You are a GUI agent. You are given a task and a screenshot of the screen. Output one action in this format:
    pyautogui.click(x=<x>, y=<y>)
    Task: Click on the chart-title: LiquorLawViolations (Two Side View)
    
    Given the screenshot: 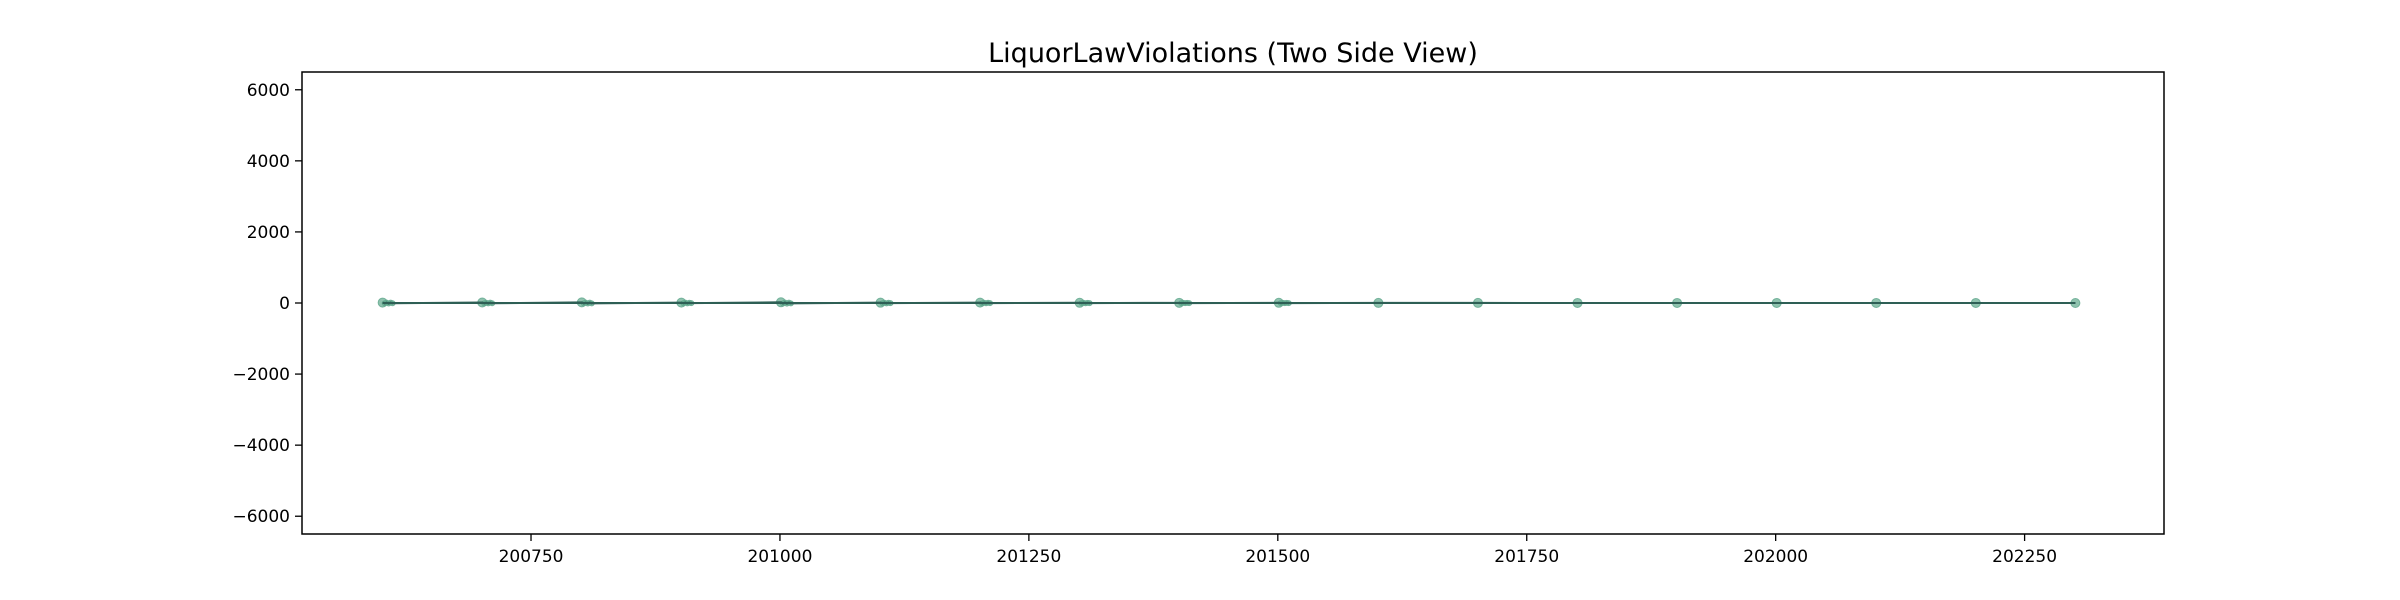 What is the action you would take?
    pyautogui.click(x=1233, y=53)
    